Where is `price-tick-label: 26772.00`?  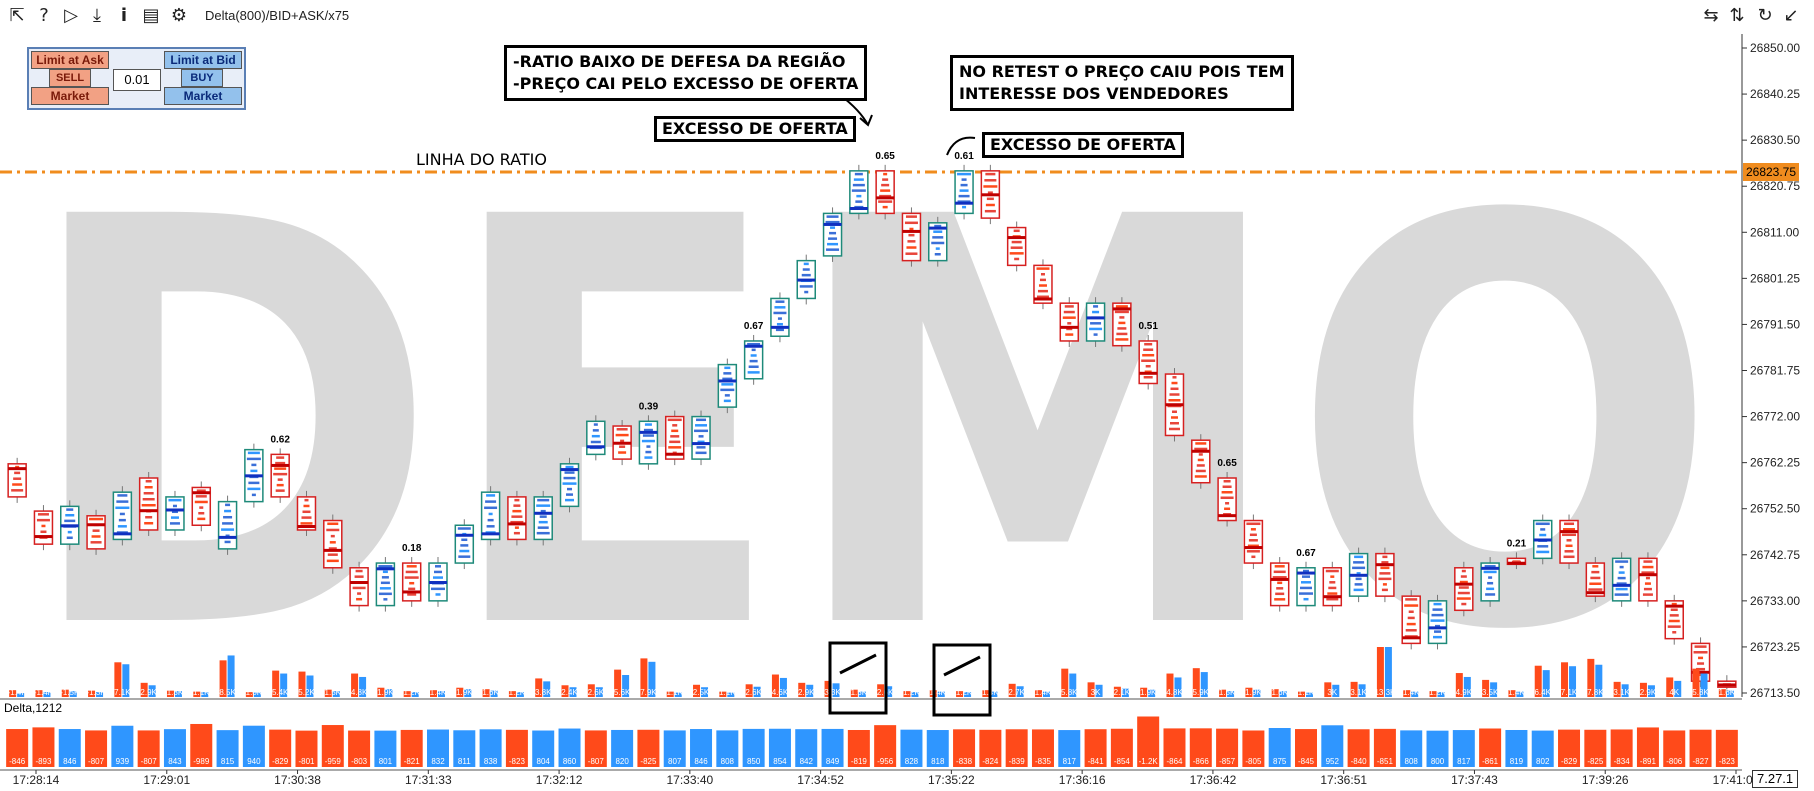 price-tick-label: 26772.00 is located at coordinates (1775, 417).